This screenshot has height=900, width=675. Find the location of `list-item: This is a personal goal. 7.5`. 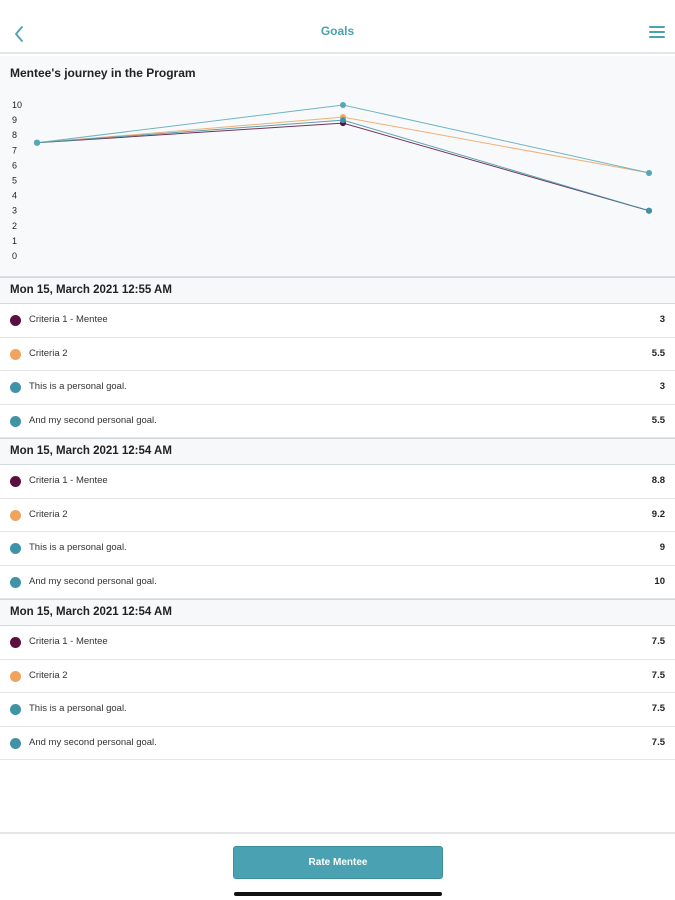

list-item: This is a personal goal. 7.5 is located at coordinates (337, 710).